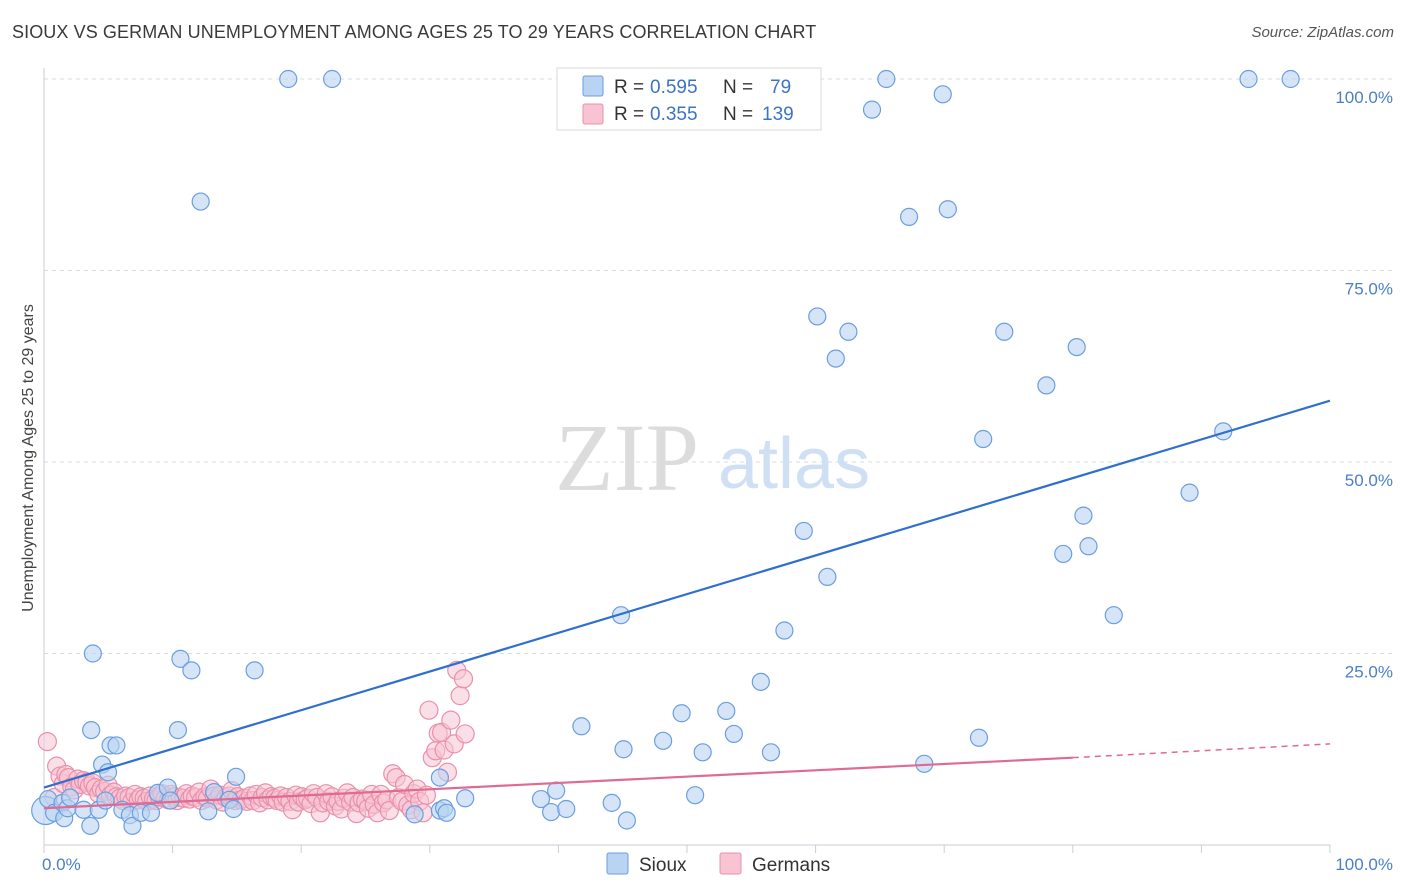 Image resolution: width=1406 pixels, height=892 pixels. Describe the element at coordinates (1322, 32) in the screenshot. I see `source-label: Source: ZipAtlas.com` at that location.